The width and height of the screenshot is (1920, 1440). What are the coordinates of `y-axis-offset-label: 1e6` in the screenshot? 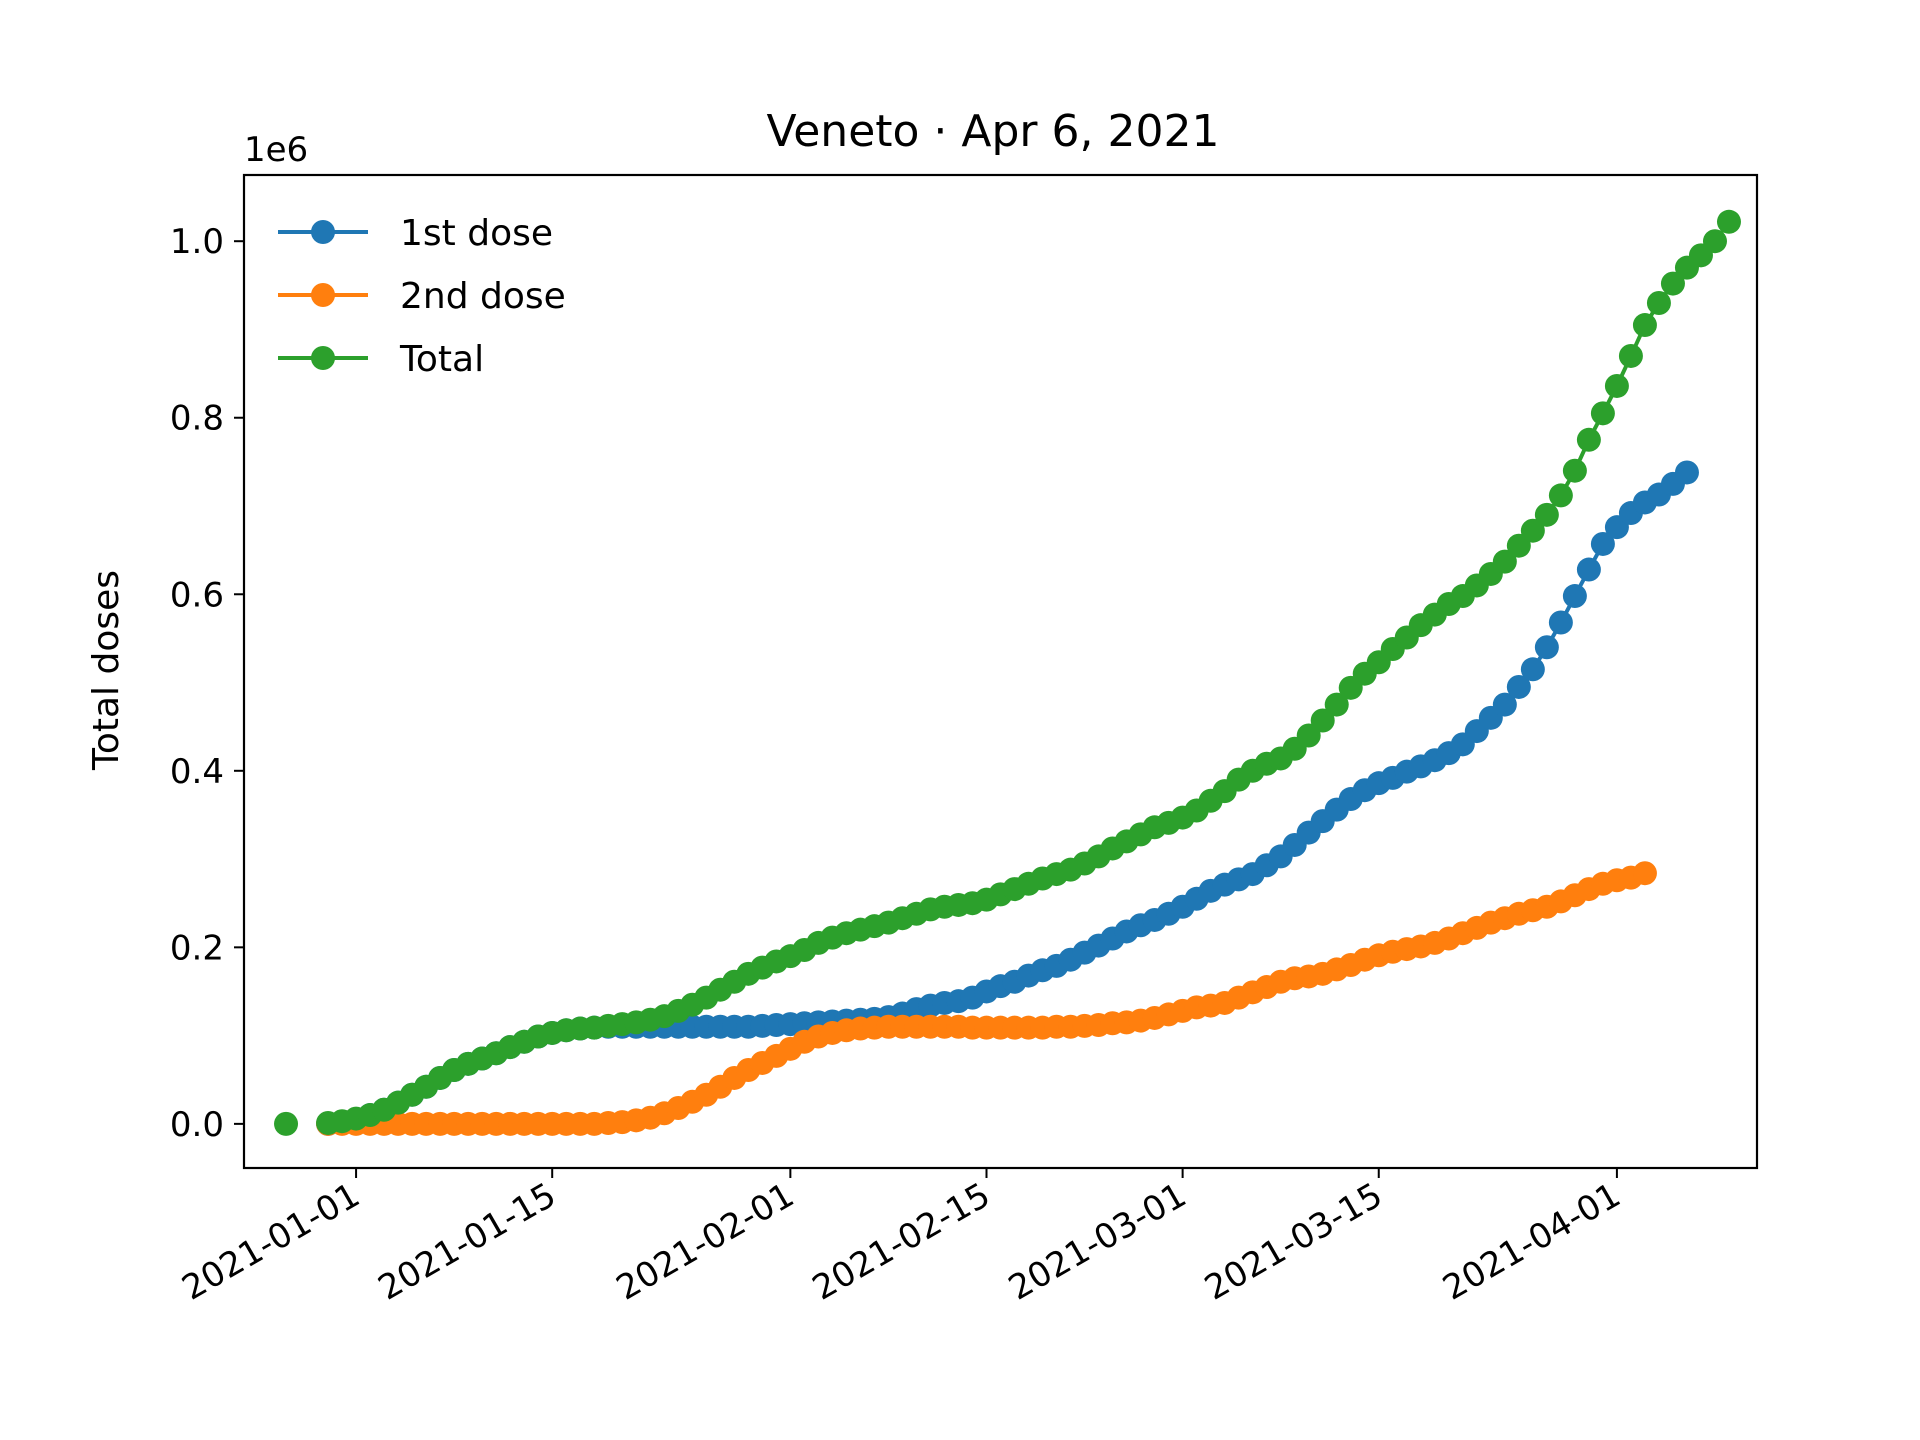 It's located at (276, 150).